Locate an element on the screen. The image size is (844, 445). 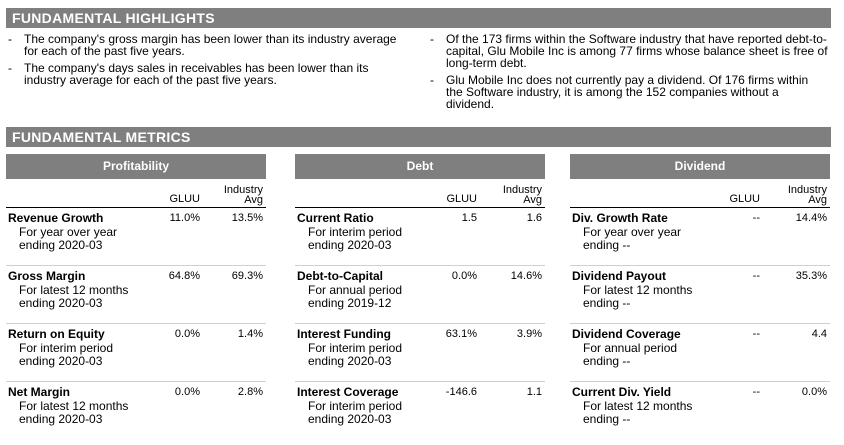
fundamental-metrics-header: FUNDAMENTAL METRICS is located at coordinates (418, 137).